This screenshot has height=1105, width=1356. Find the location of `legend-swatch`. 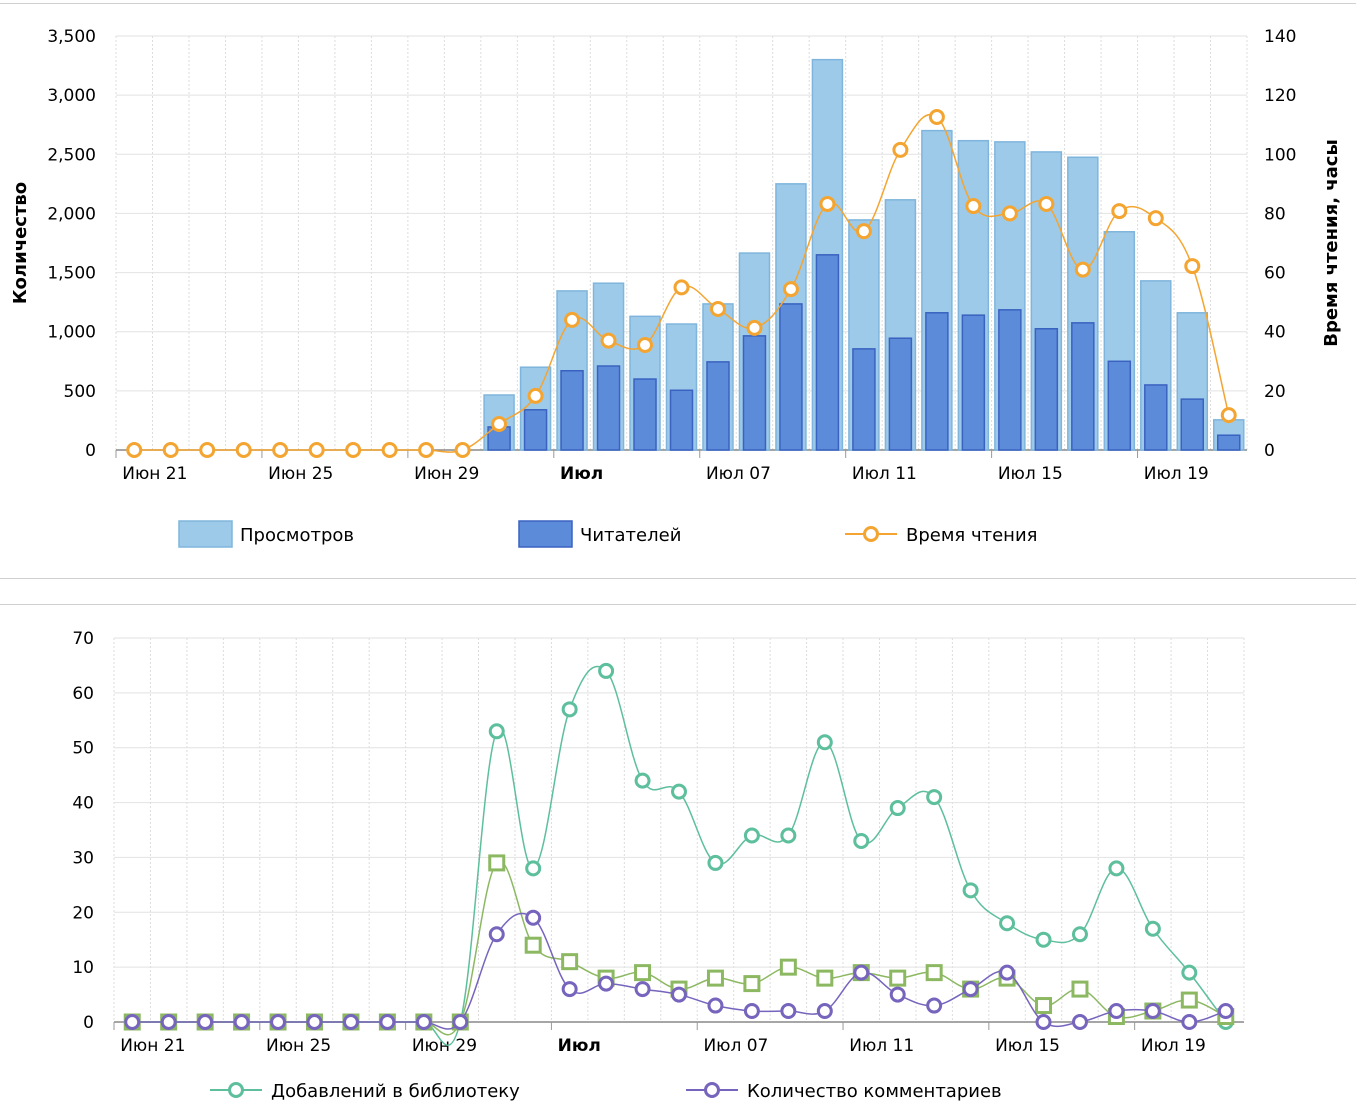

legend-swatch is located at coordinates (545, 534).